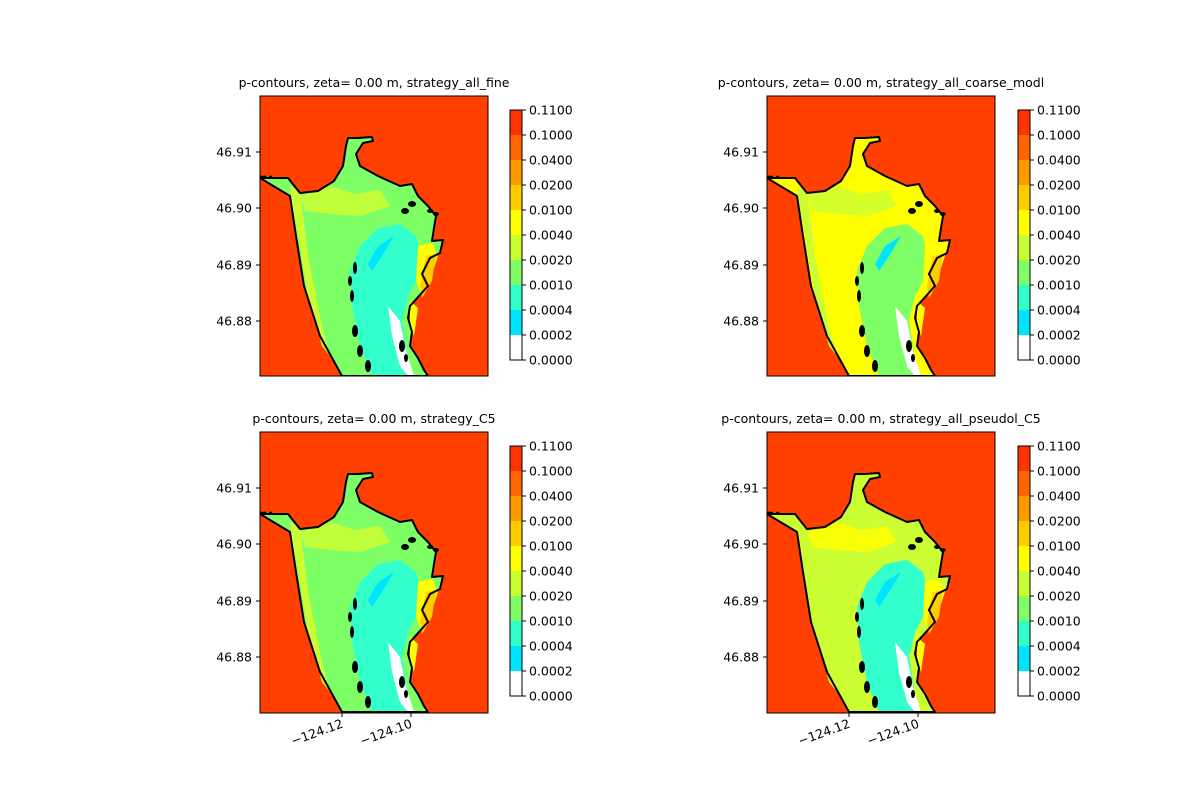 Image resolution: width=1200 pixels, height=800 pixels. Describe the element at coordinates (373, 418) in the screenshot. I see `panel-title: p-contours, zeta= 0.00 m, strategy_C5` at that location.